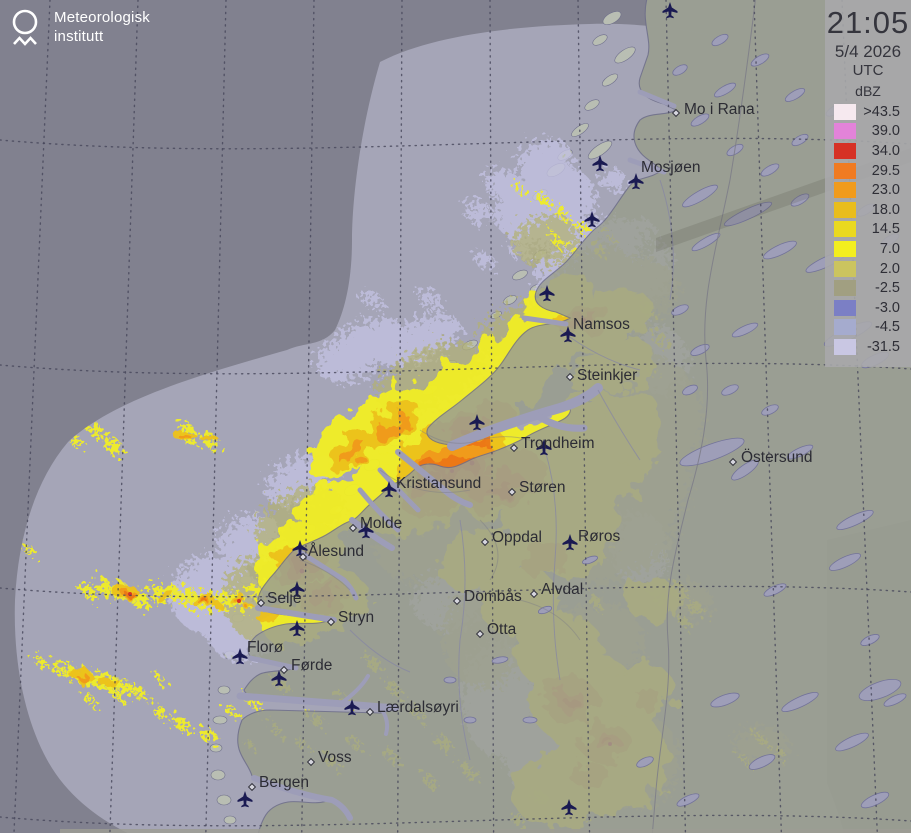 This screenshot has width=911, height=833. I want to click on legend-value: 23.0, so click(885, 190).